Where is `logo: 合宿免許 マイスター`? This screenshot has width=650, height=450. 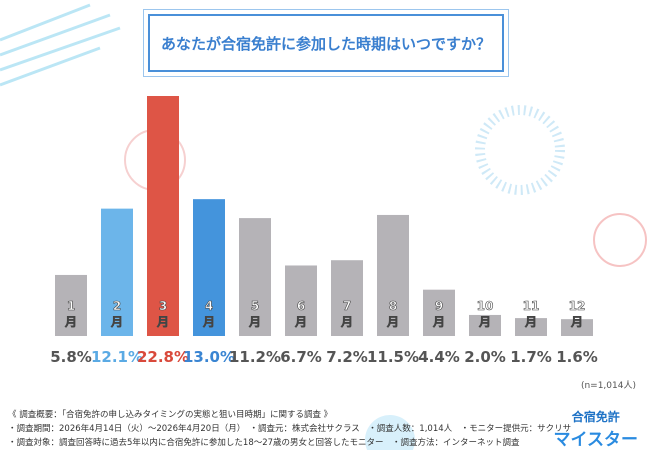
logo: 合宿免許 マイスター is located at coordinates (596, 429).